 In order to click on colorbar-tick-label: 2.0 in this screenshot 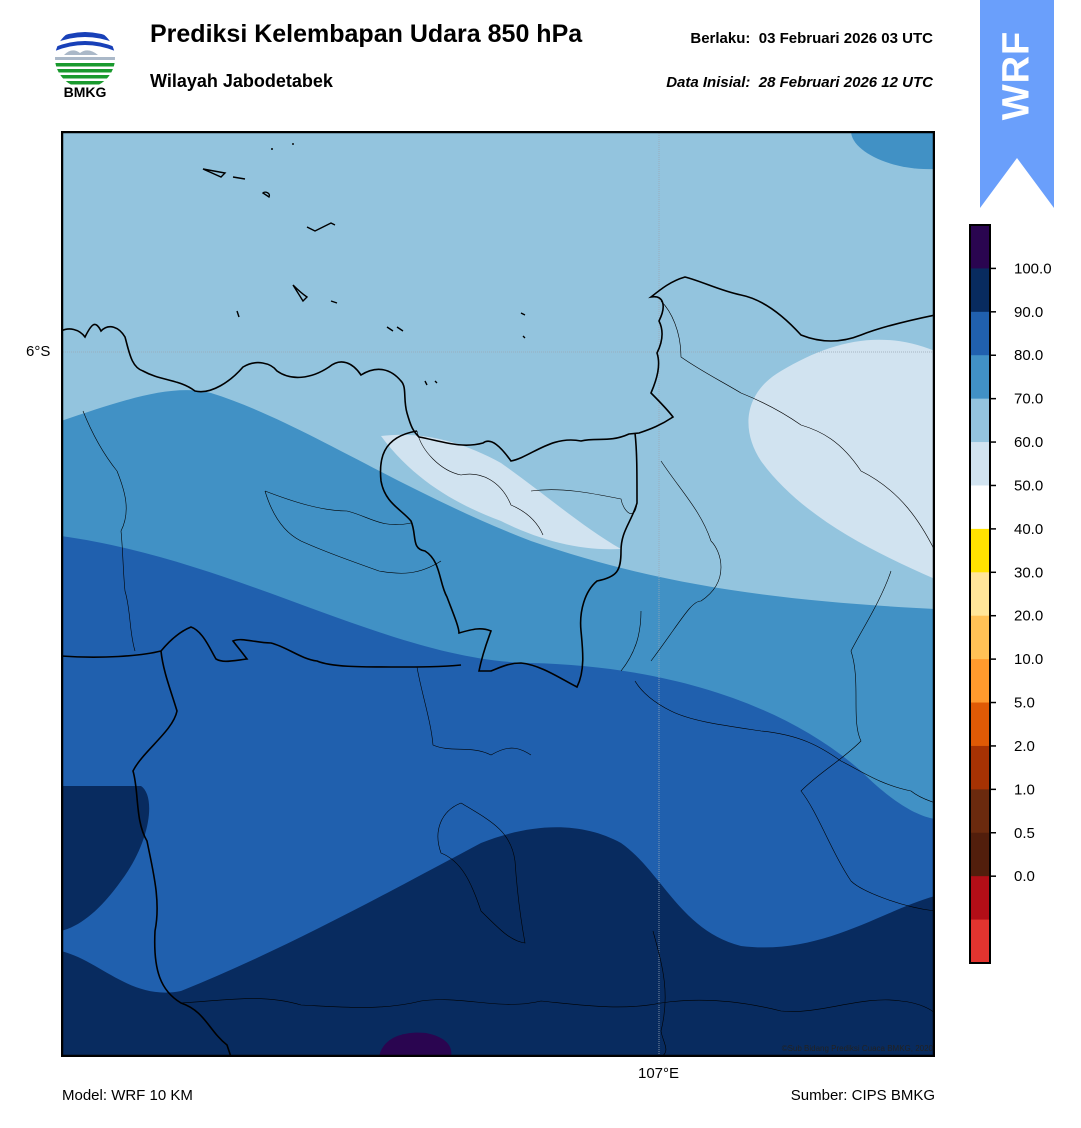, I will do `click(1024, 746)`.